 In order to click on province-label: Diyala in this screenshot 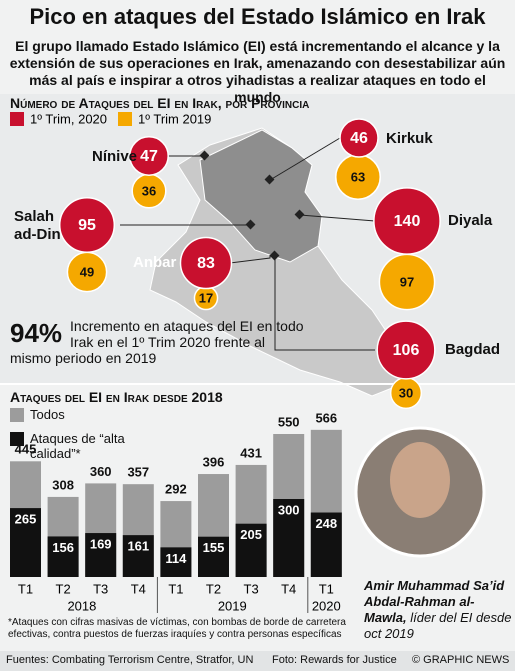, I will do `click(470, 220)`.